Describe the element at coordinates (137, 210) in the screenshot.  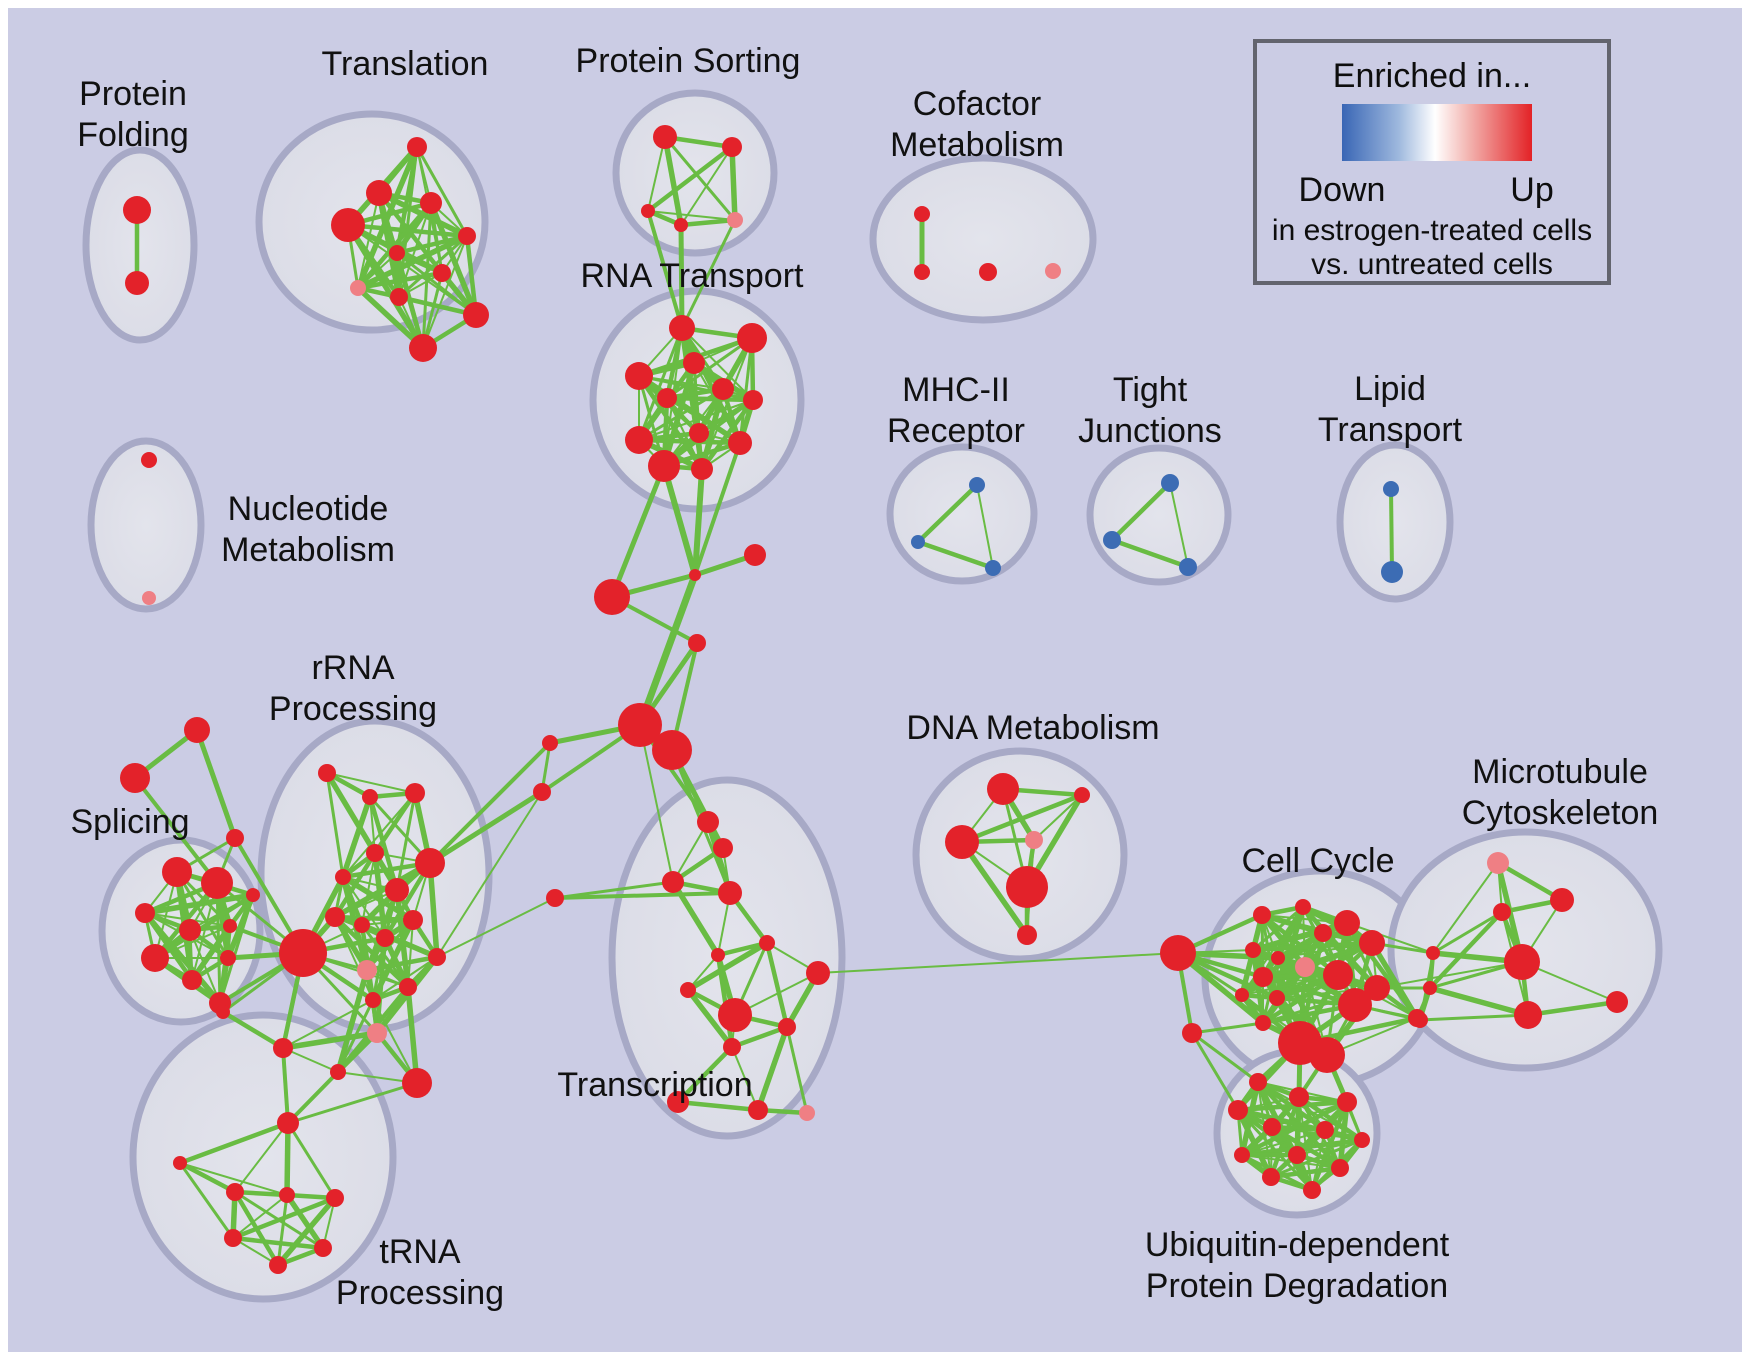
I see `node-protein-folding` at that location.